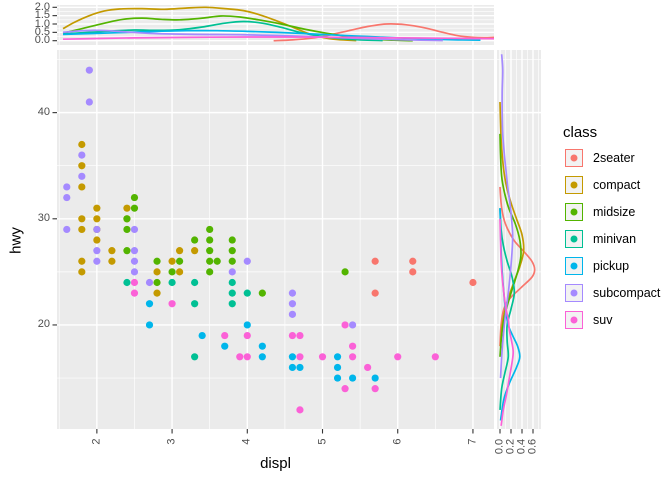 This screenshot has height=480, width=672. What do you see at coordinates (42, 31) in the screenshot?
I see `top-density-tick-label: 0.5` at bounding box center [42, 31].